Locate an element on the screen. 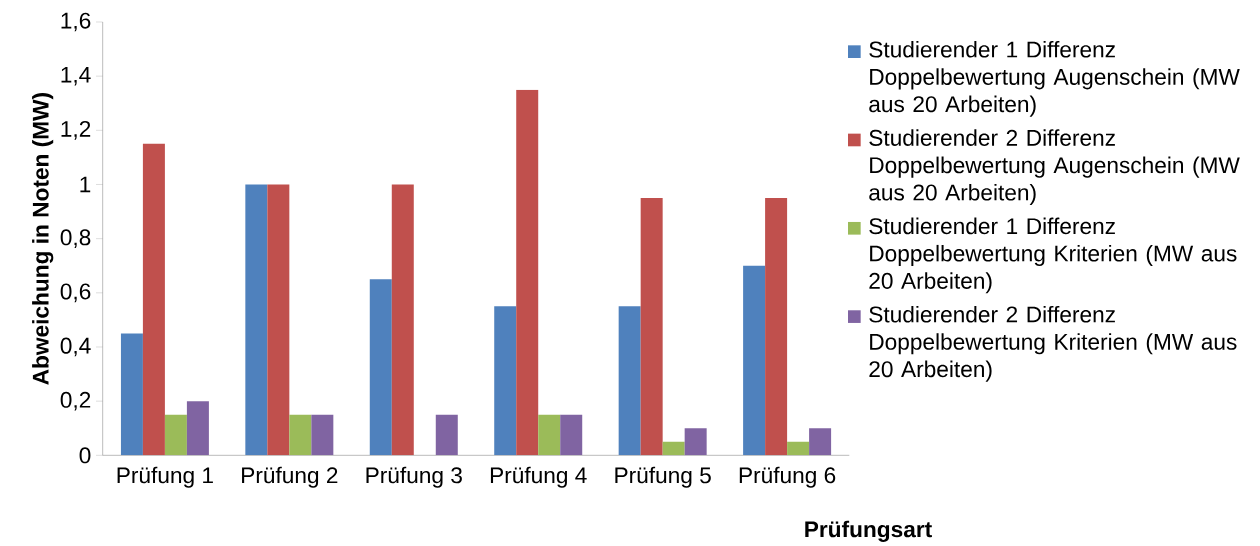 The height and width of the screenshot is (546, 1260). y-tick-label: 0,8 is located at coordinates (75, 239).